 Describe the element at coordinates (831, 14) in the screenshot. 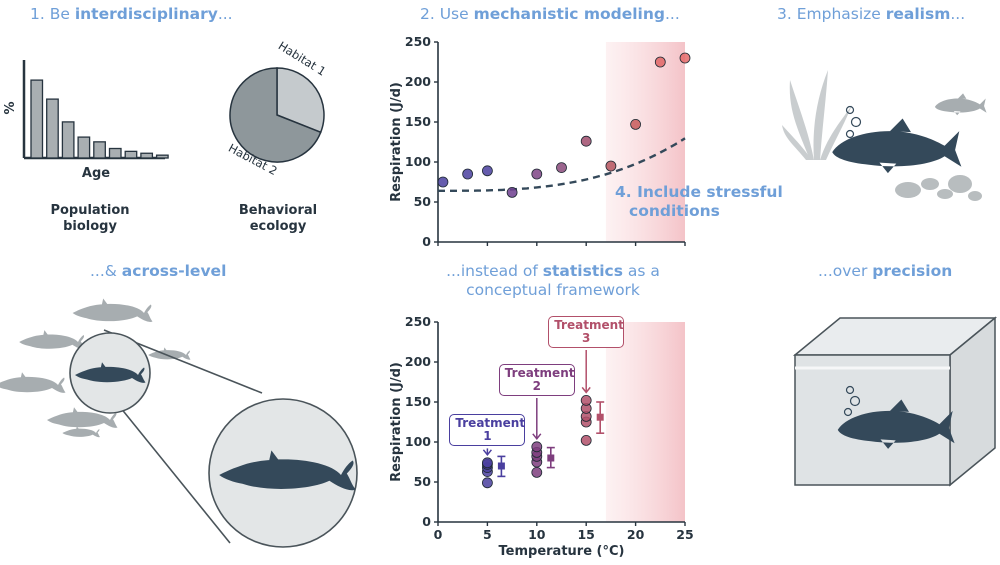

I see `heading-text: 3. Emphasize` at that location.